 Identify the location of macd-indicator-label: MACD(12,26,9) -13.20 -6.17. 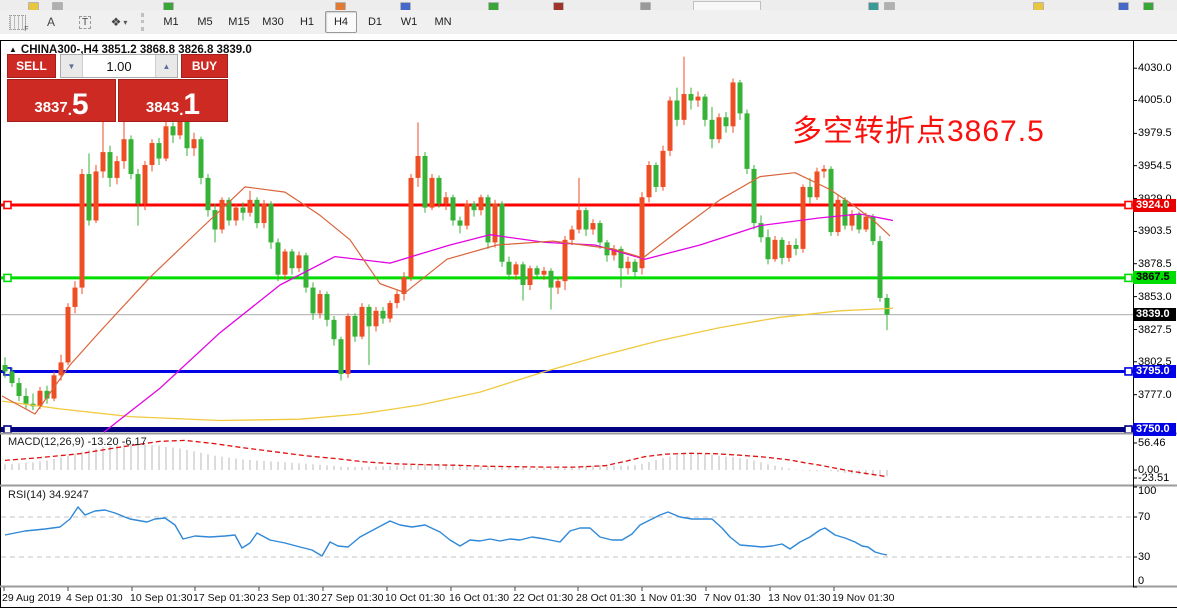
(77, 442).